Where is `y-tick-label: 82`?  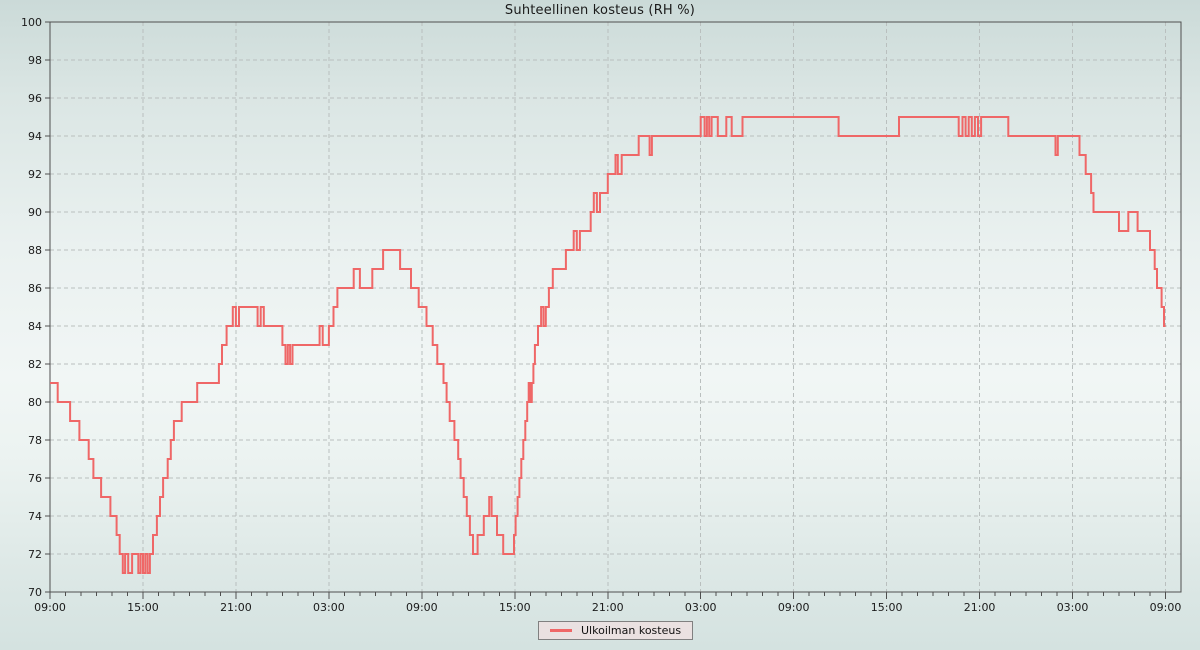
y-tick-label: 82 is located at coordinates (35, 364).